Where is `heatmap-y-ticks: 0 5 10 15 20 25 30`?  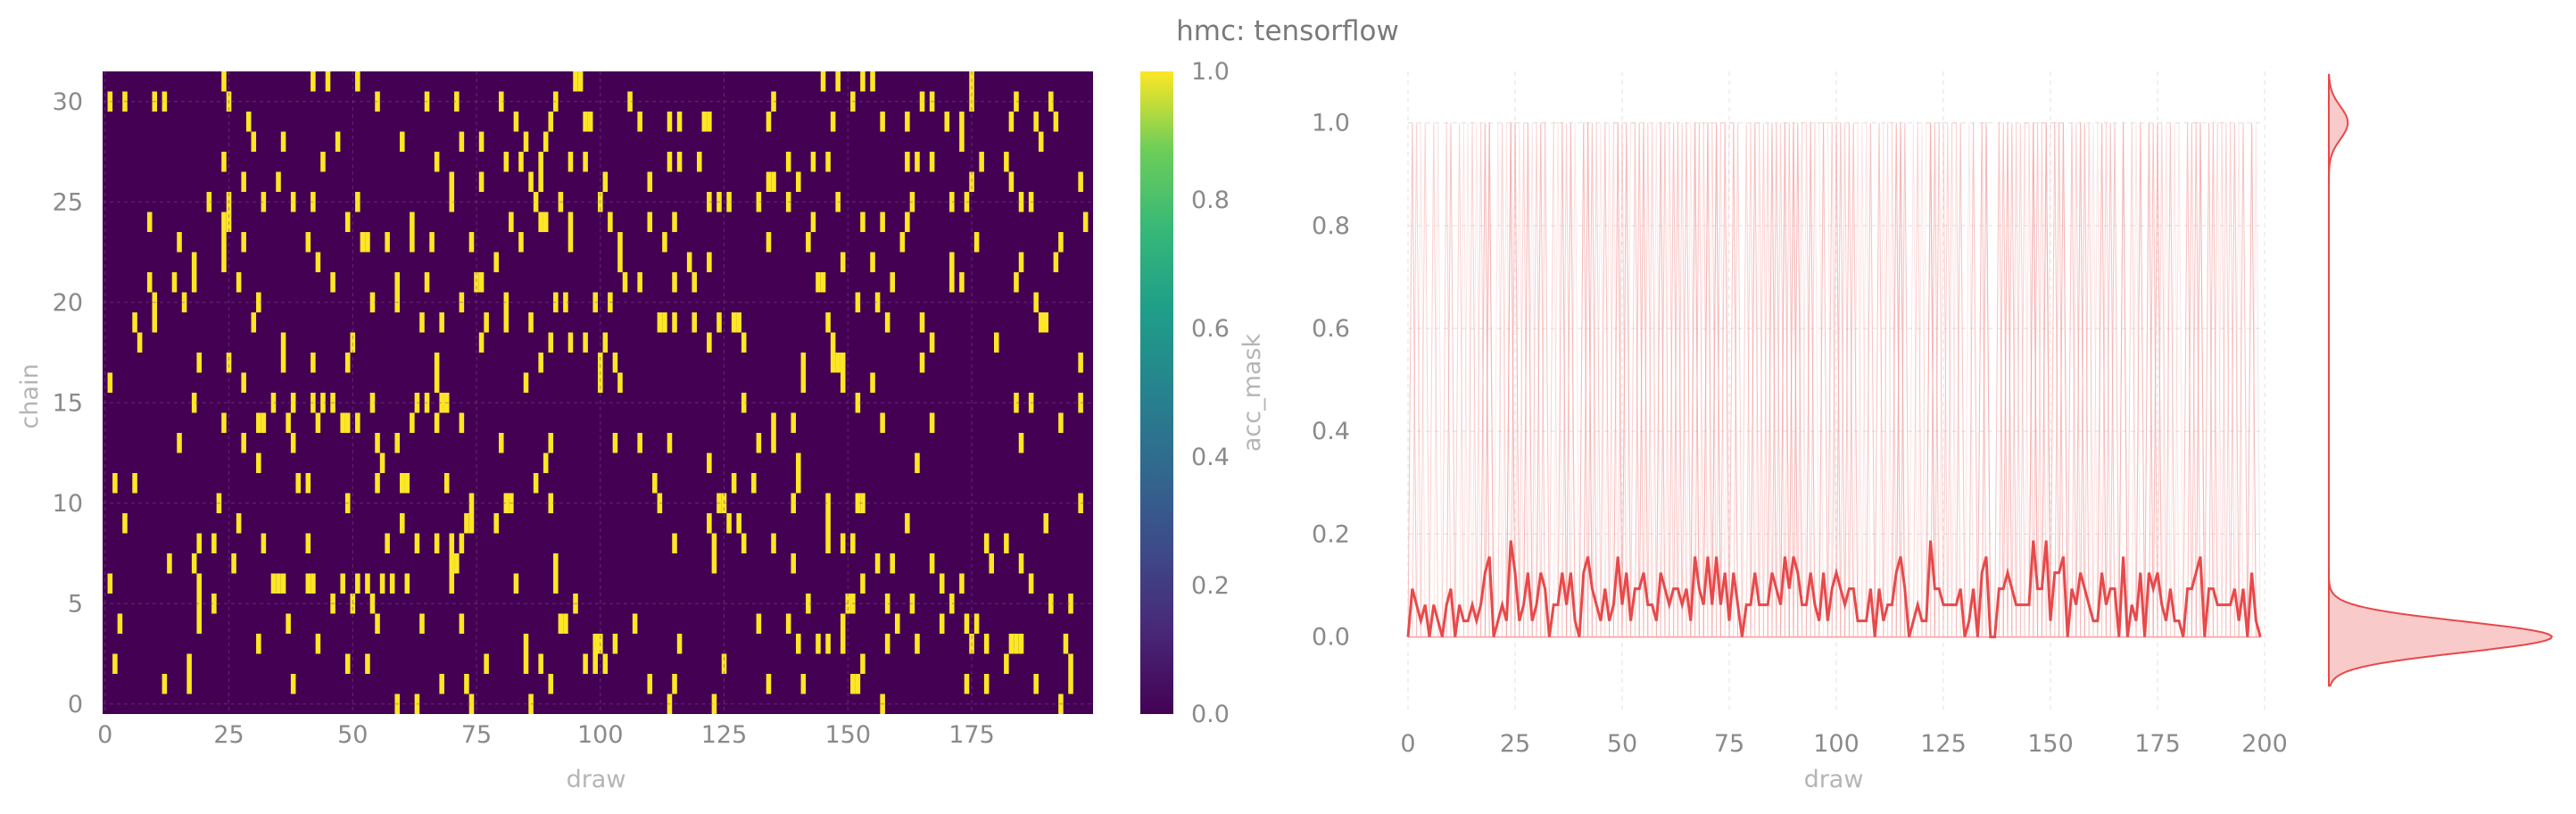 heatmap-y-ticks: 0 5 10 15 20 25 30 is located at coordinates (68, 403).